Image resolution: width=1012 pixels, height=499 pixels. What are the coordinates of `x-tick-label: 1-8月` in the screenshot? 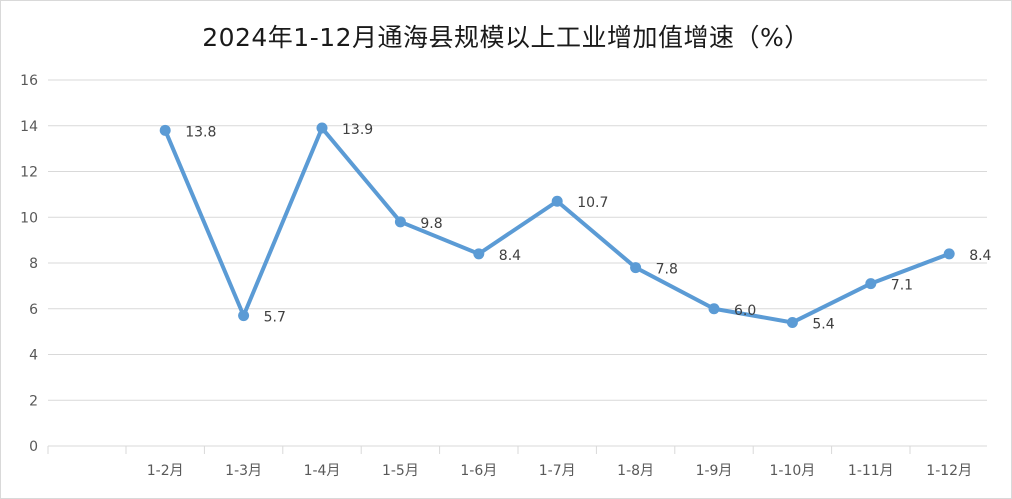 It's located at (635, 471).